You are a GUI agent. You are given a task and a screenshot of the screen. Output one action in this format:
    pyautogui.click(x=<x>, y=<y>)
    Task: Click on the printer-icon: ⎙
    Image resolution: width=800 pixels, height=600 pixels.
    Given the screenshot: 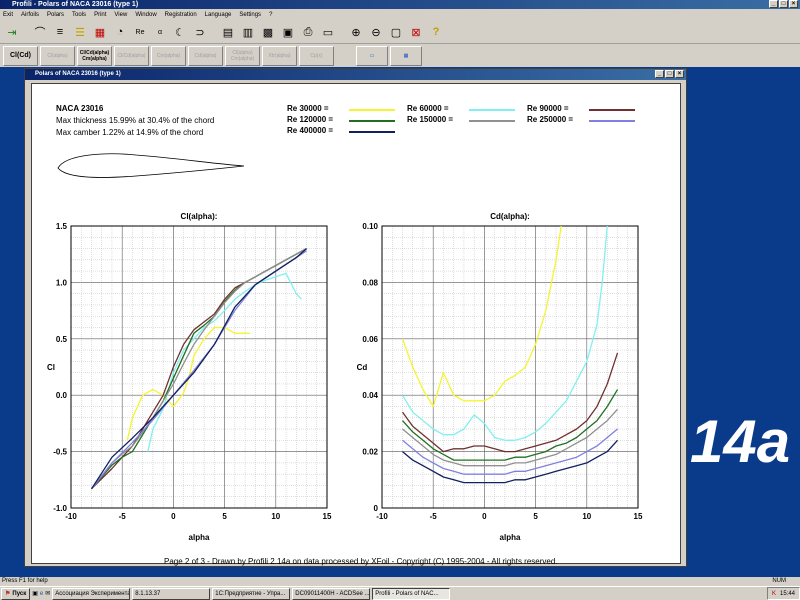 What is the action you would take?
    pyautogui.click(x=308, y=31)
    